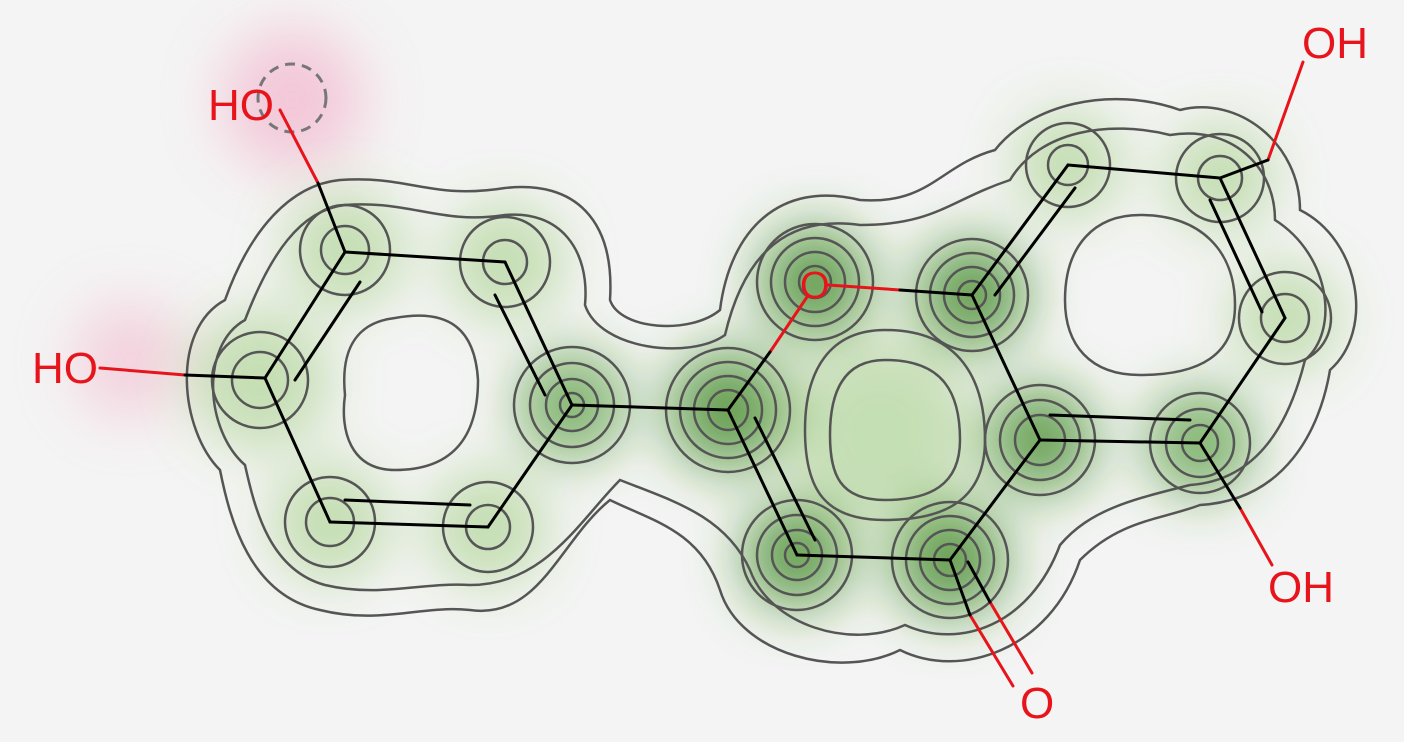  I want to click on atom-label-ho-top: HO, so click(241, 105).